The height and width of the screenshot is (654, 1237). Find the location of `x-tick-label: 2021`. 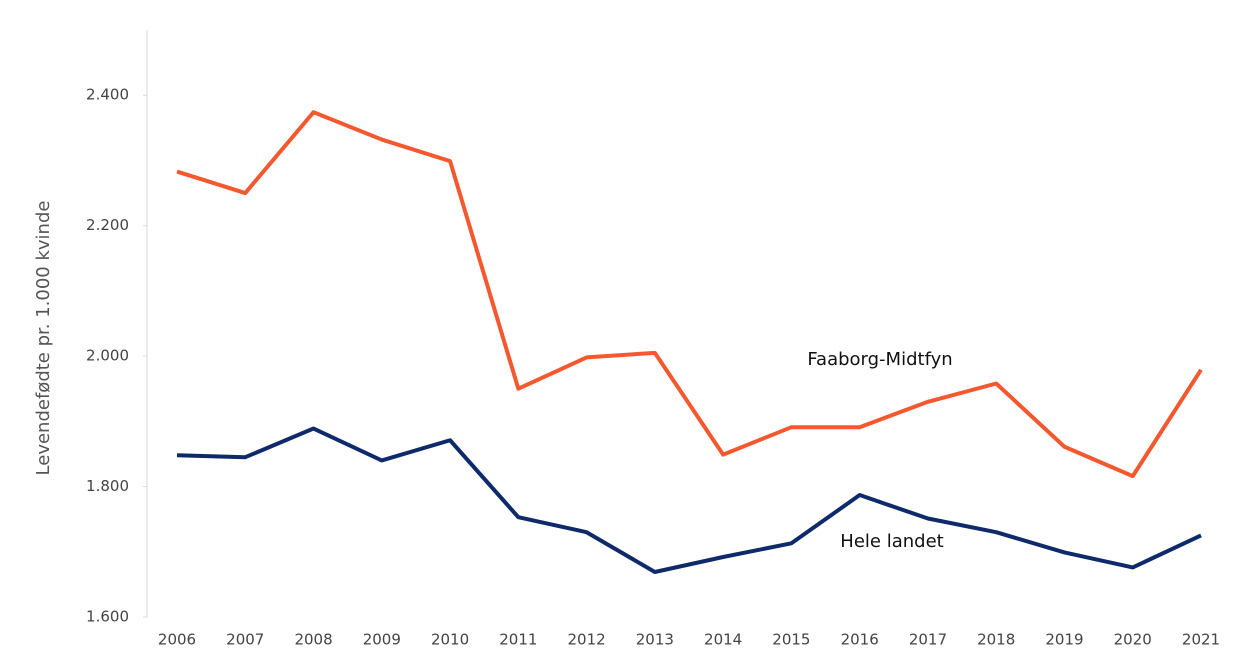

x-tick-label: 2021 is located at coordinates (1201, 640).